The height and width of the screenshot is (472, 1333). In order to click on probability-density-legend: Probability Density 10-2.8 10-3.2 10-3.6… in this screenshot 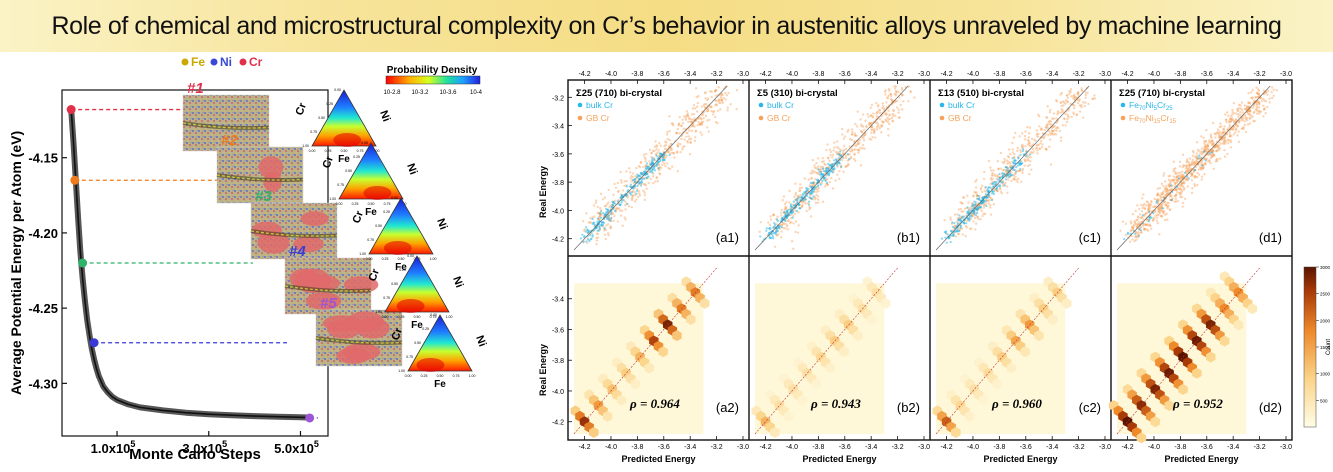, I will do `click(432, 80)`.